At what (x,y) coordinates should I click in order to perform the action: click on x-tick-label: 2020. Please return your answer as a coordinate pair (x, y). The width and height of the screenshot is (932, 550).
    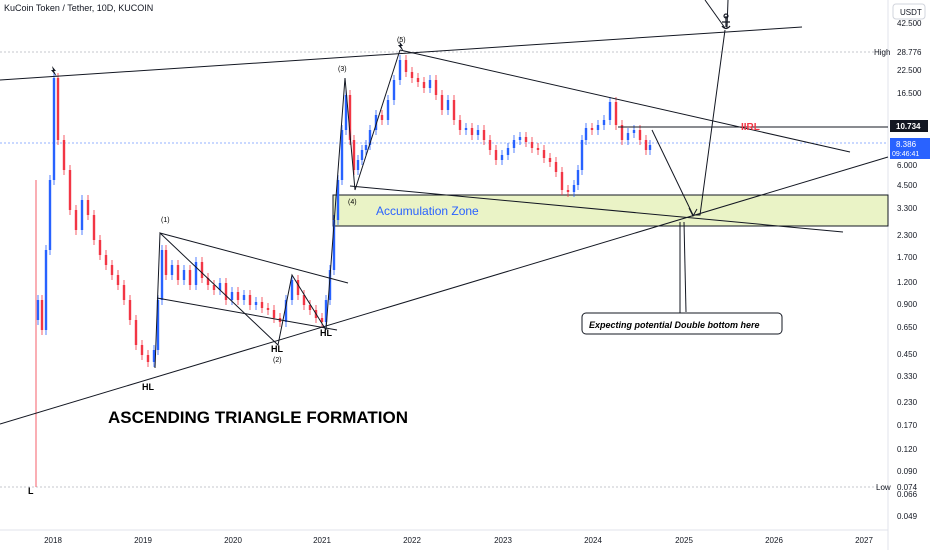
    Looking at the image, I should click on (233, 540).